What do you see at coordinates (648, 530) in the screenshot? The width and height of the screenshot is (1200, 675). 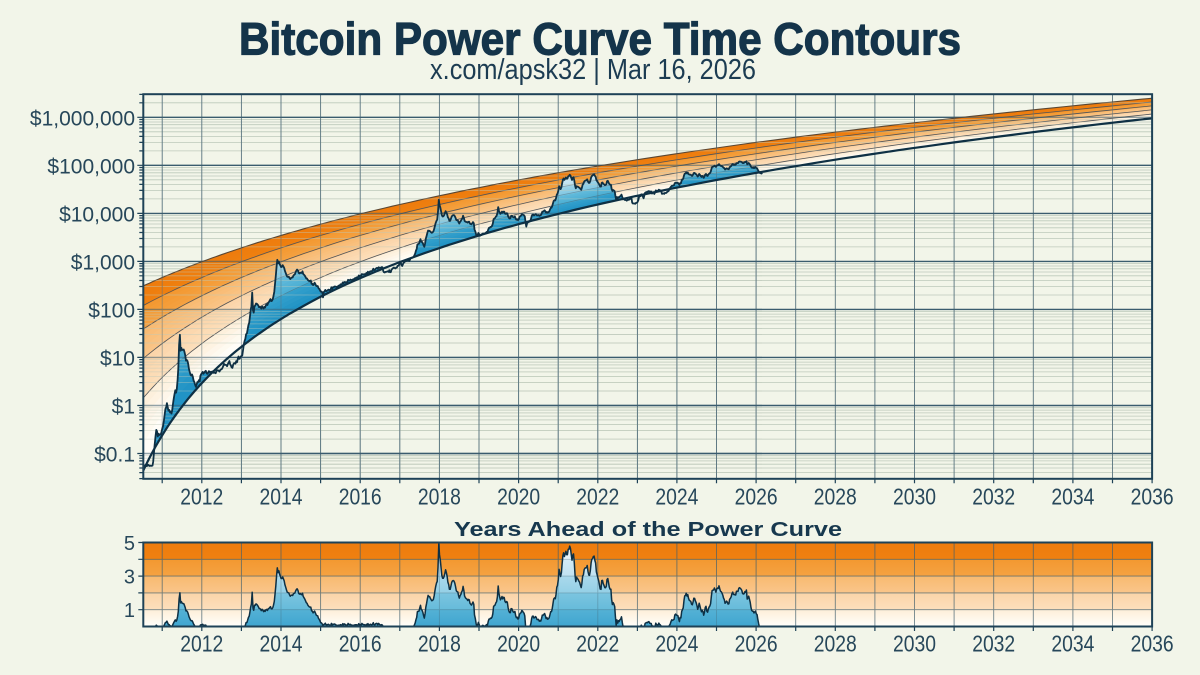 I see `svg-text: Years Ahead of the Power Curve` at bounding box center [648, 530].